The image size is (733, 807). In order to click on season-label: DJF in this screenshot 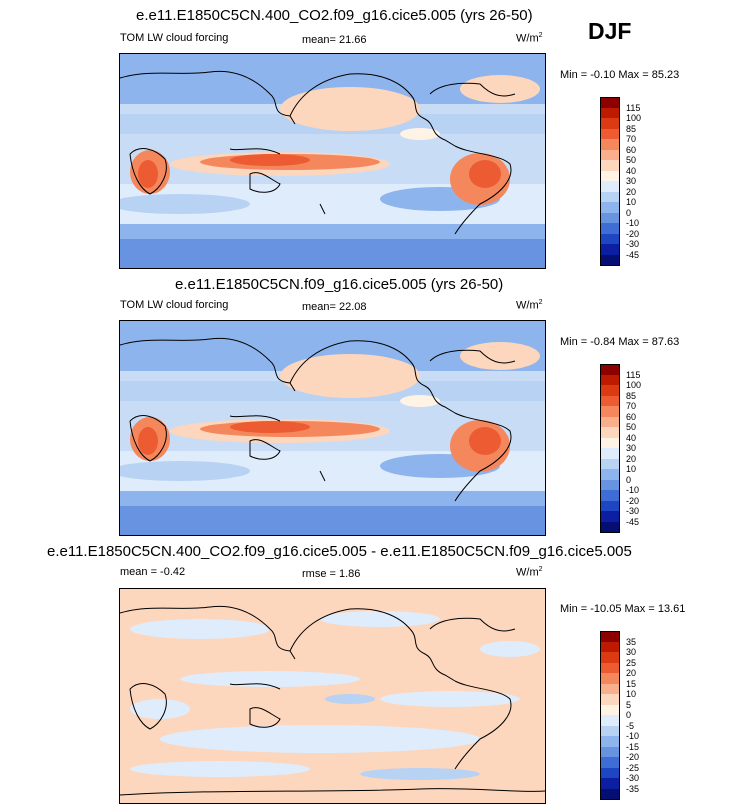, I will do `click(610, 31)`.